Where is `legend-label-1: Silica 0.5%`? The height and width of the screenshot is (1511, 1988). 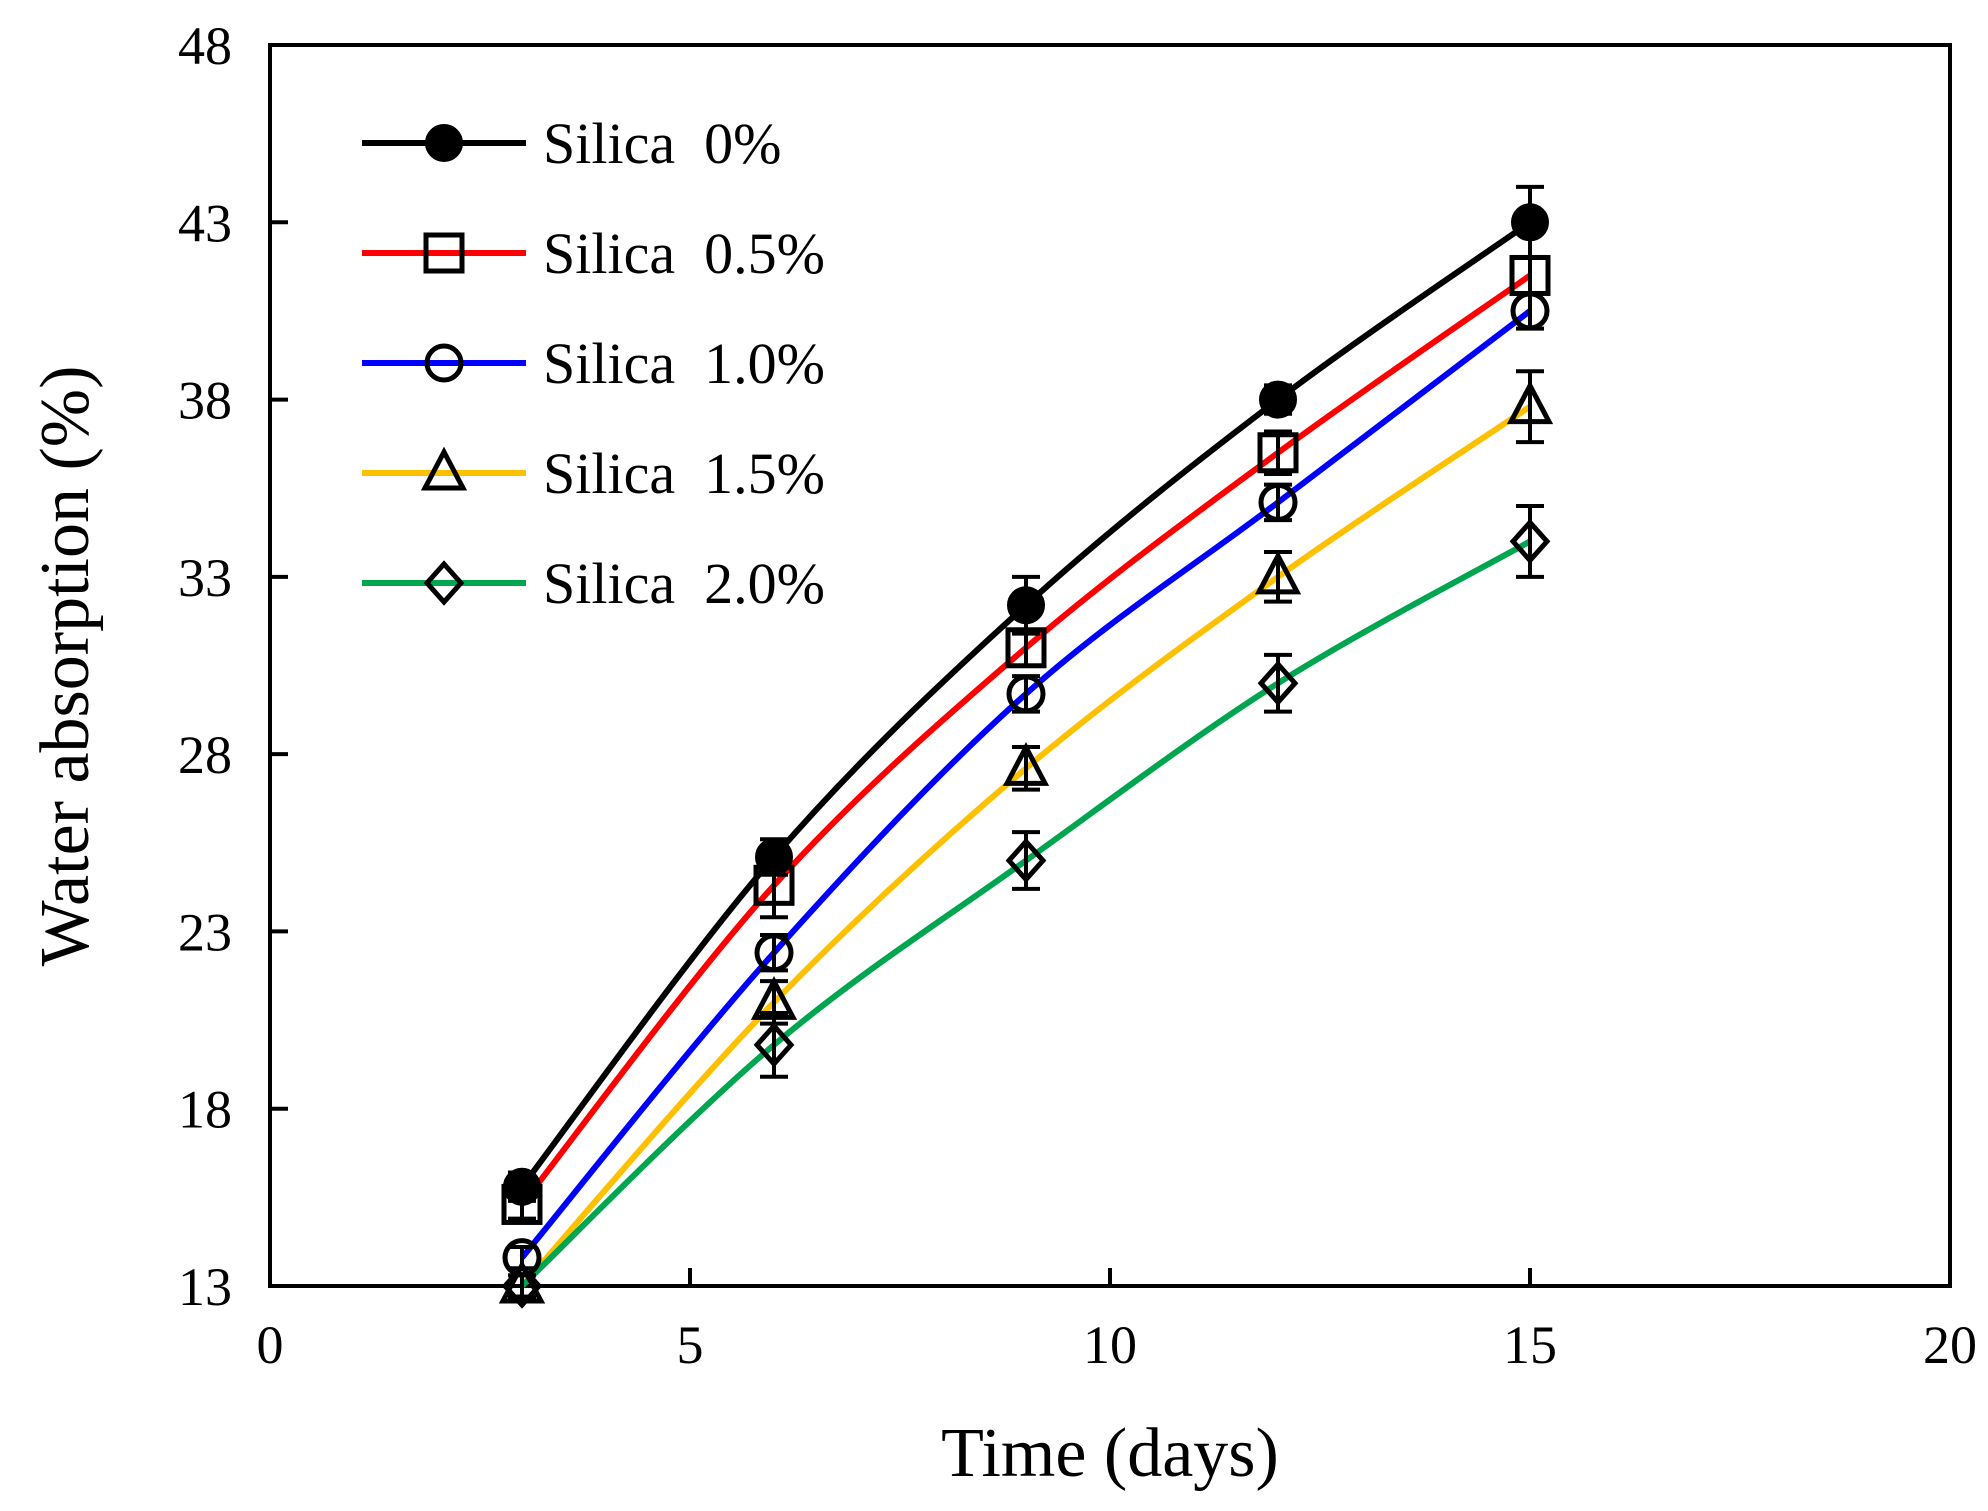
legend-label-1: Silica 0.5% is located at coordinates (684, 253).